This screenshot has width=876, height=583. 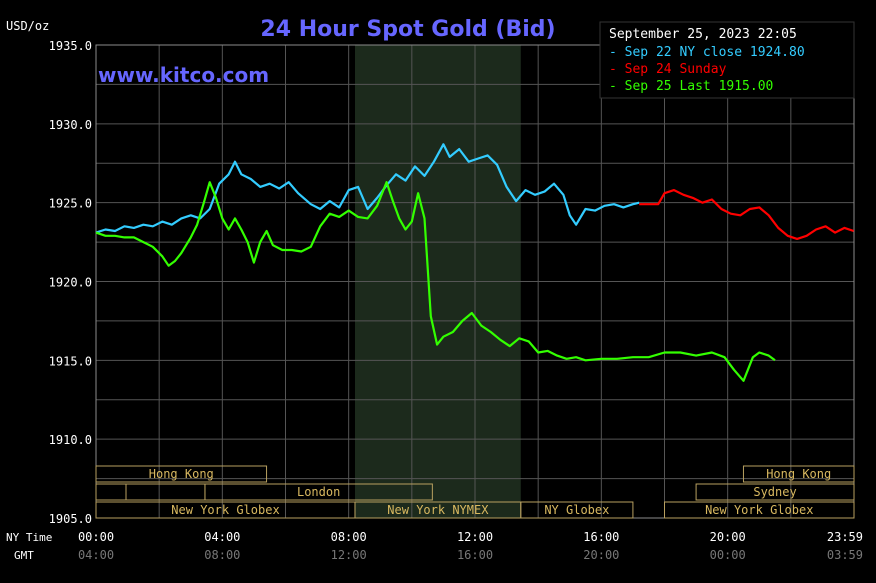 I want to click on session-label: London, so click(x=318, y=492).